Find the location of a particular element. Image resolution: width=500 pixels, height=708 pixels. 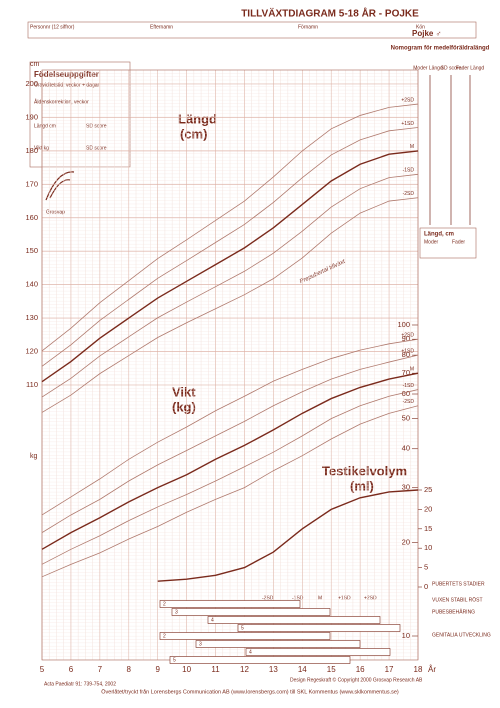

puberty-row: GENITALIA UTVECKLING is located at coordinates (461, 635).